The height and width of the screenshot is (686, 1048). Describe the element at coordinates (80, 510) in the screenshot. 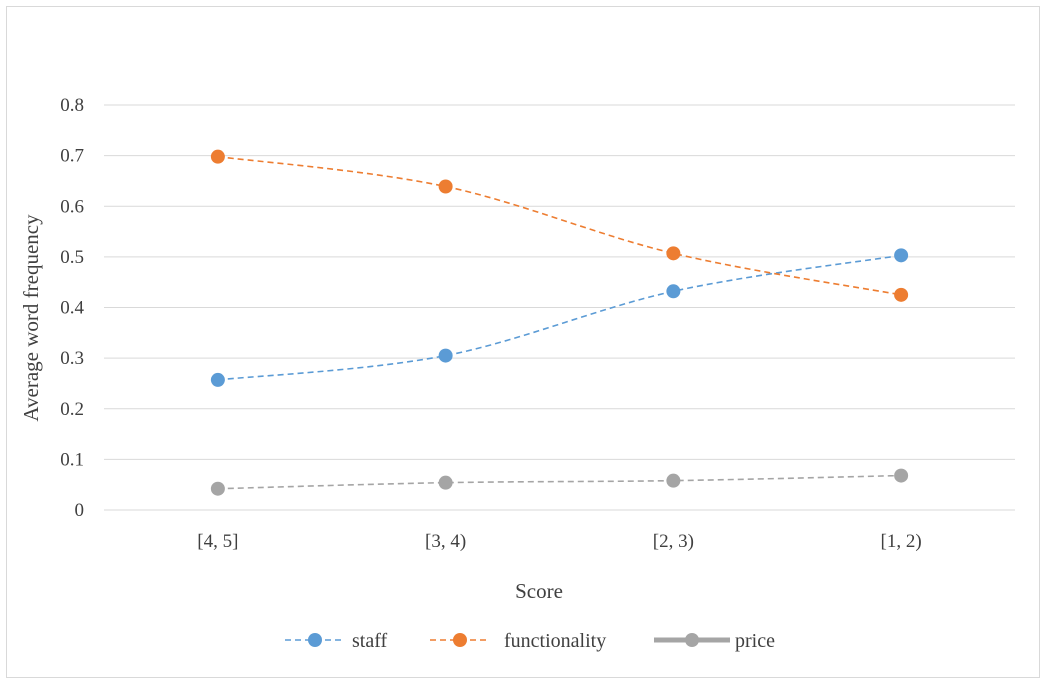

I see `y-tick-label: 0` at that location.